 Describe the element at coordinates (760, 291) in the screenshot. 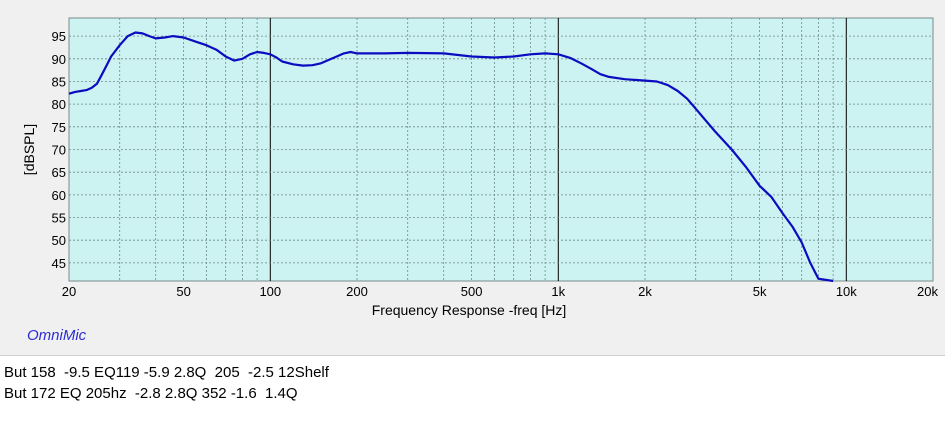

I see `x-tick-label: 5k` at that location.